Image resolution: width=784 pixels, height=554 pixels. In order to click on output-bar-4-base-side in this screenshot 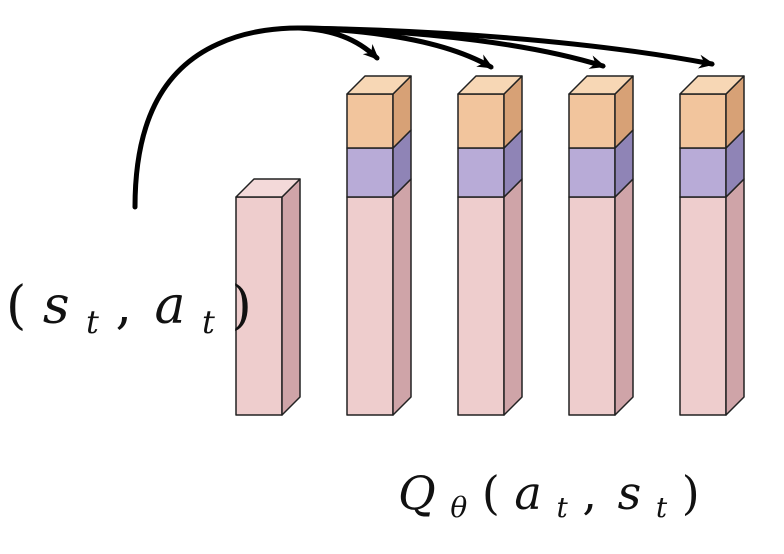, I will do `click(735, 297)`.